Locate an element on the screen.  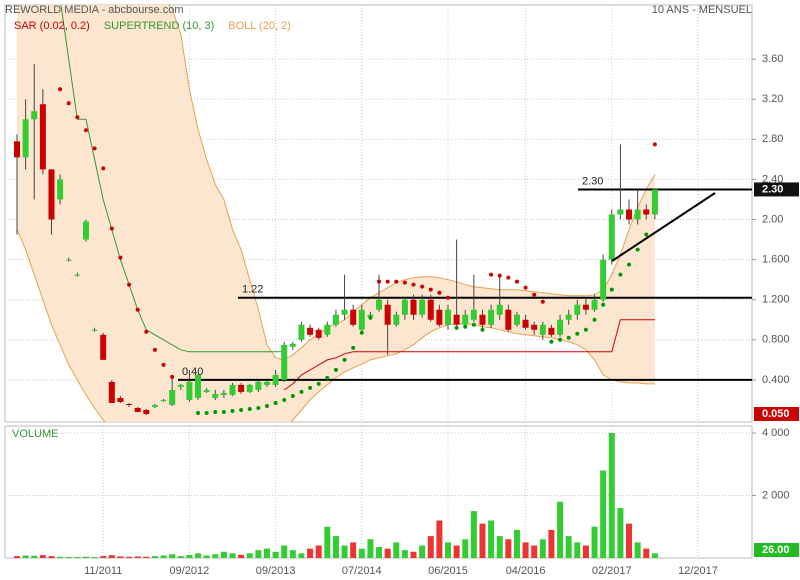
legend-entry: SUPERTREND (10, 3) is located at coordinates (159, 26).